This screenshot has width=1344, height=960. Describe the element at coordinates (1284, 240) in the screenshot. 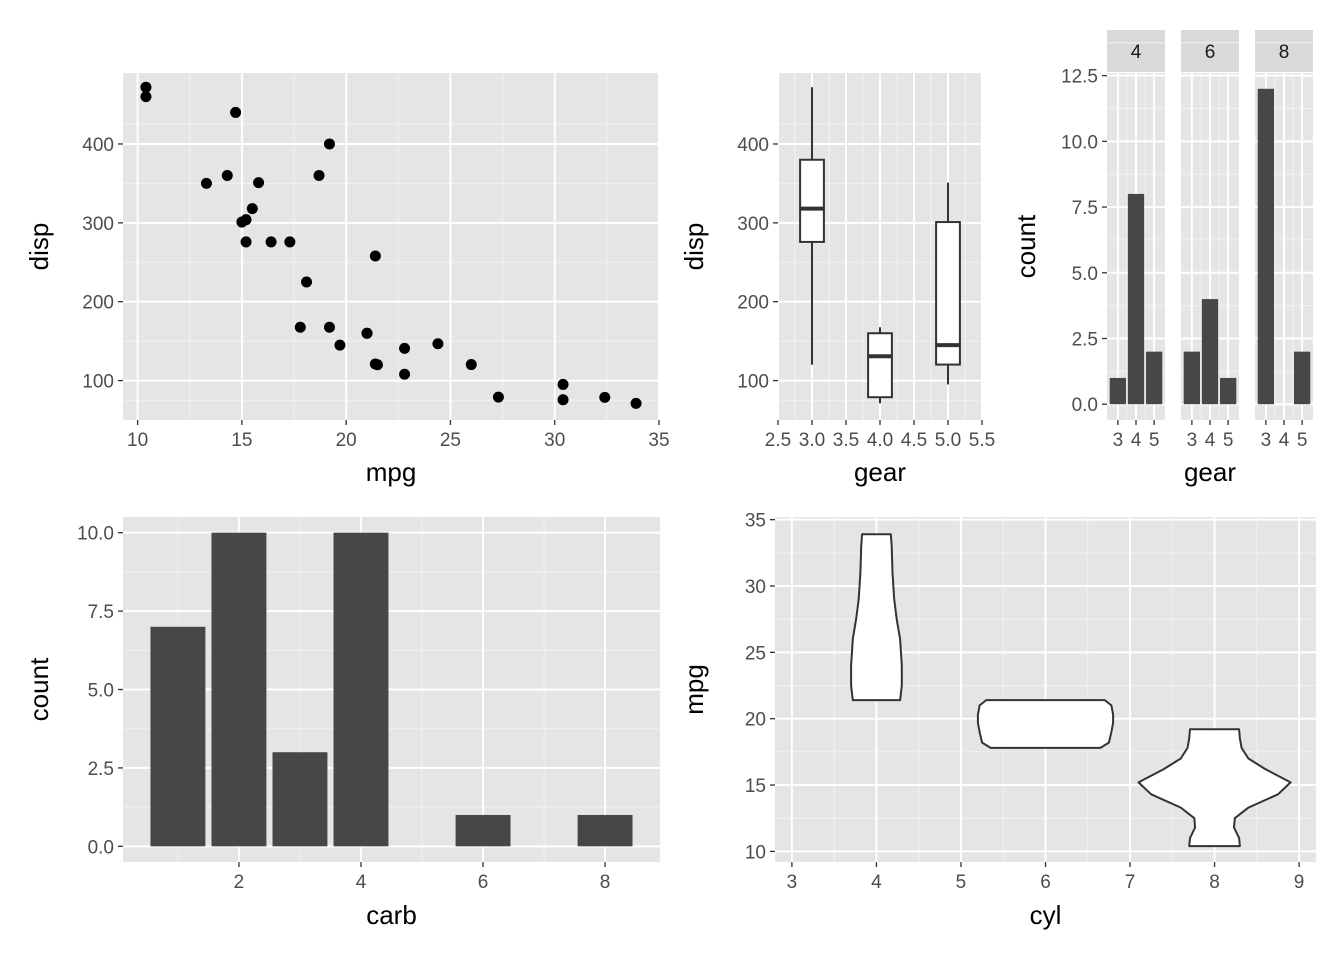

I see `facet-panel: 8 3 4 5` at that location.